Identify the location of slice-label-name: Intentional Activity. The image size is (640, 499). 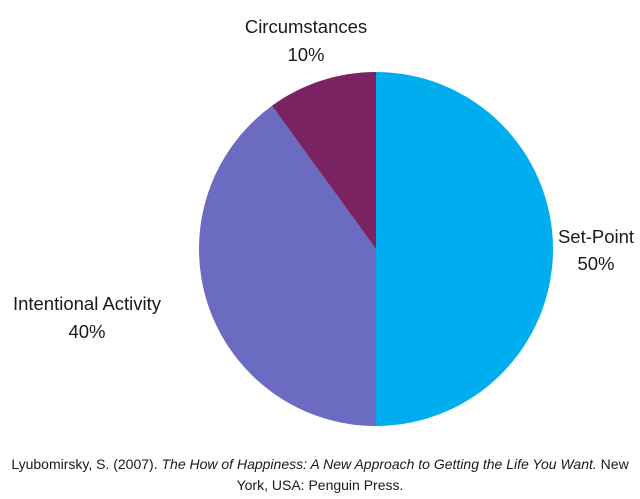
(87, 303).